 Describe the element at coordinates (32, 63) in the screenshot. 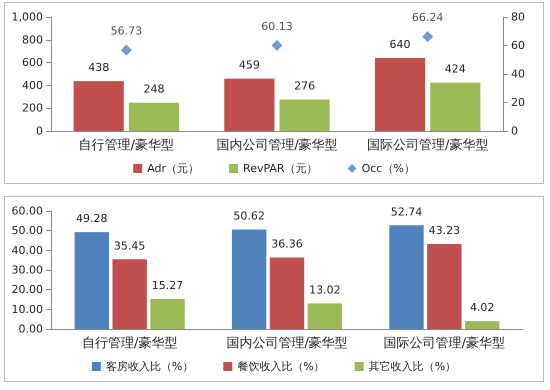

I see `y-tick-label: 600` at that location.